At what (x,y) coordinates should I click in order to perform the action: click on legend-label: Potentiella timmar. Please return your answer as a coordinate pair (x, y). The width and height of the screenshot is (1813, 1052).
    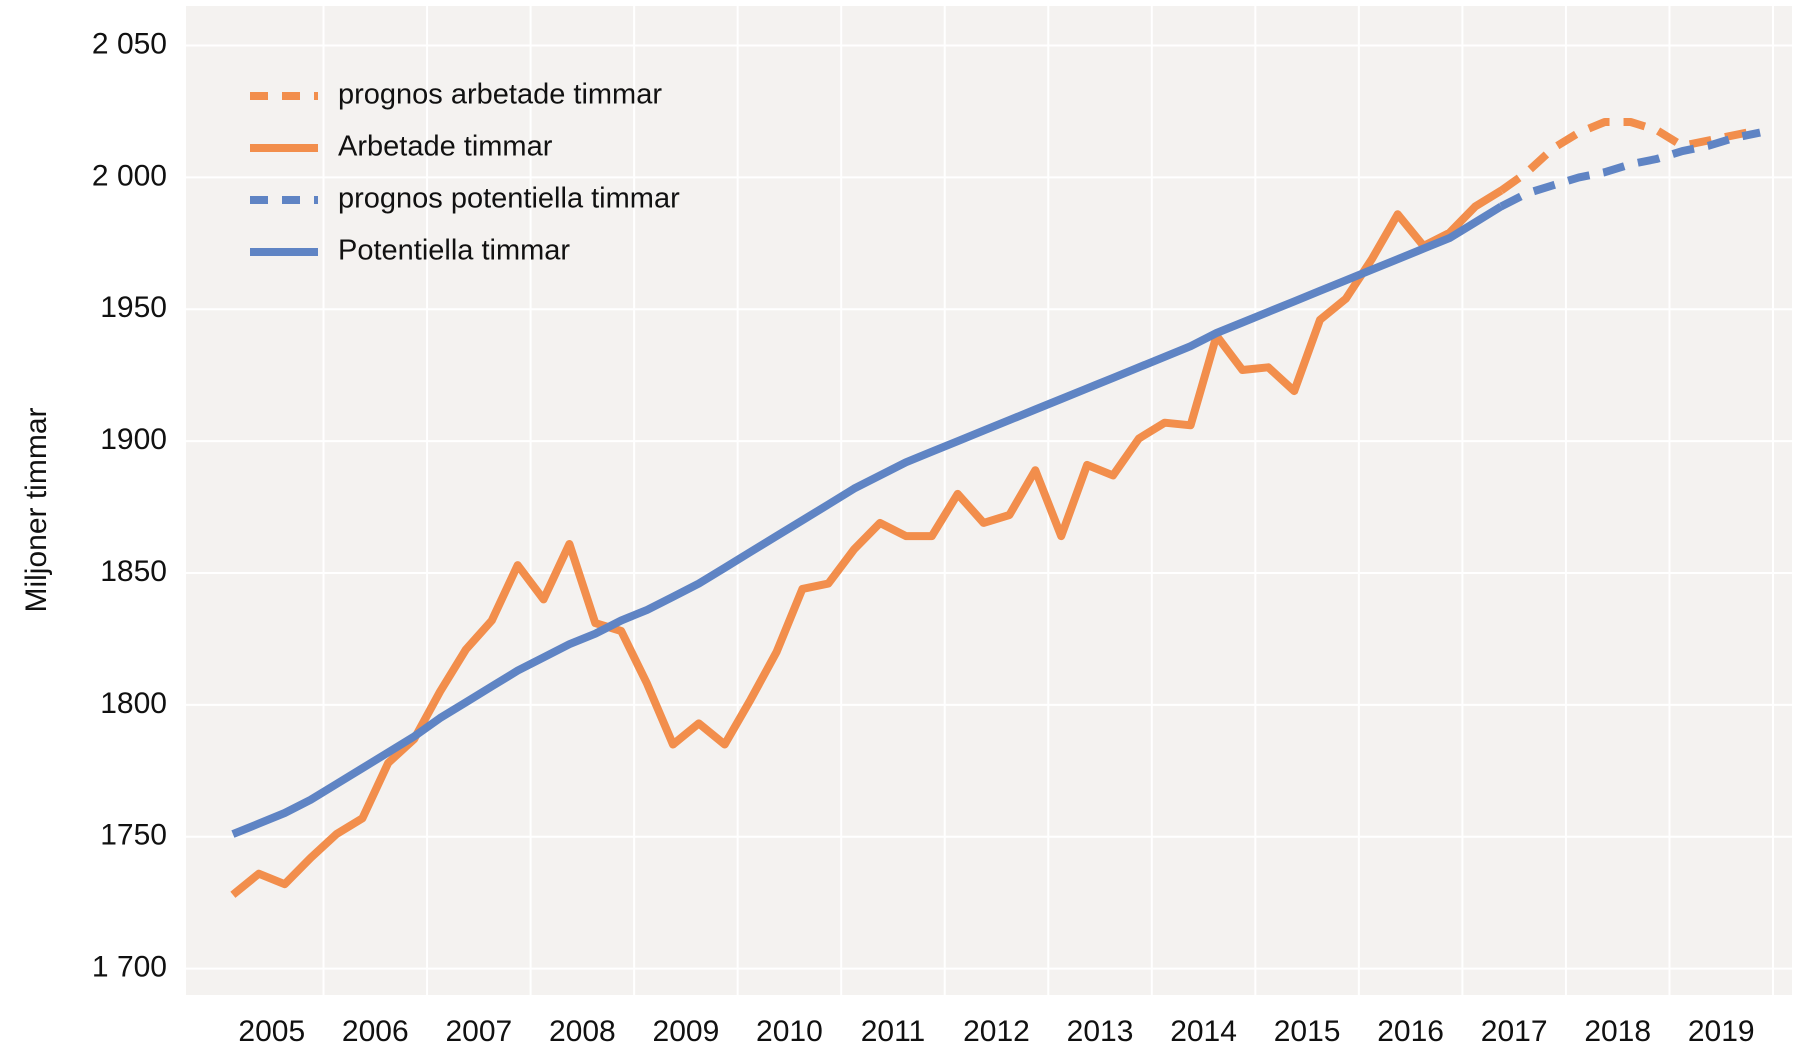
    Looking at the image, I should click on (454, 251).